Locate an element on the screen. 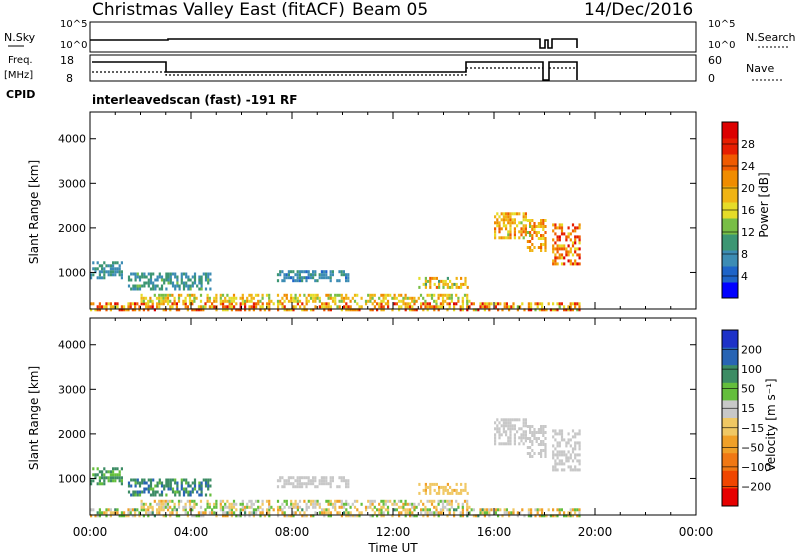  velocity-colorbar-label: Velocity [m s⁻¹] is located at coordinates (771, 424).